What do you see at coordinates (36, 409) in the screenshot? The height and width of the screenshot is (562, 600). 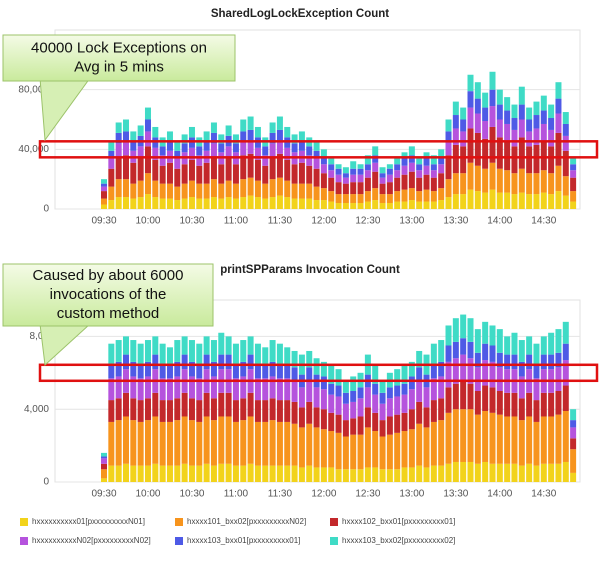 I see `y-tick-label: 4,000` at bounding box center [36, 409].